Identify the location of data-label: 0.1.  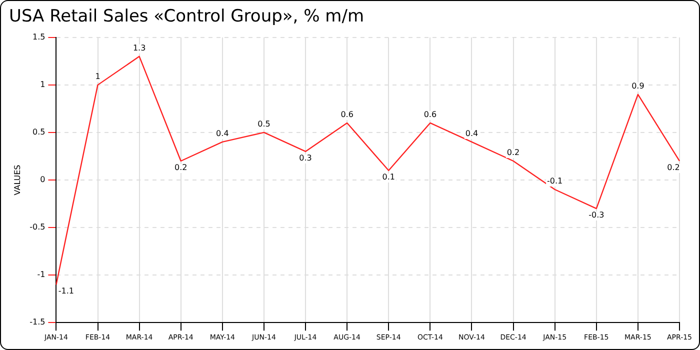
(388, 177).